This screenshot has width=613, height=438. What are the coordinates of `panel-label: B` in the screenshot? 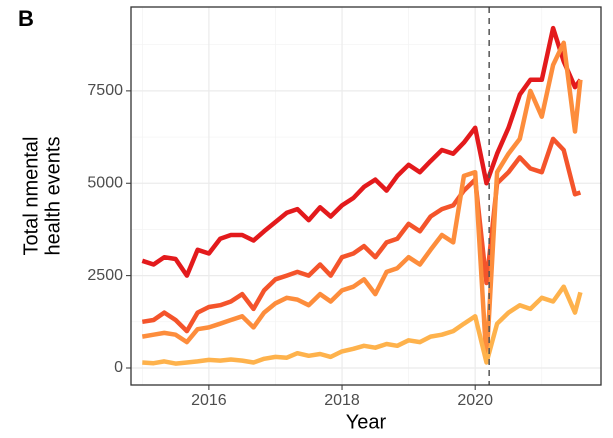 It's located at (26, 18).